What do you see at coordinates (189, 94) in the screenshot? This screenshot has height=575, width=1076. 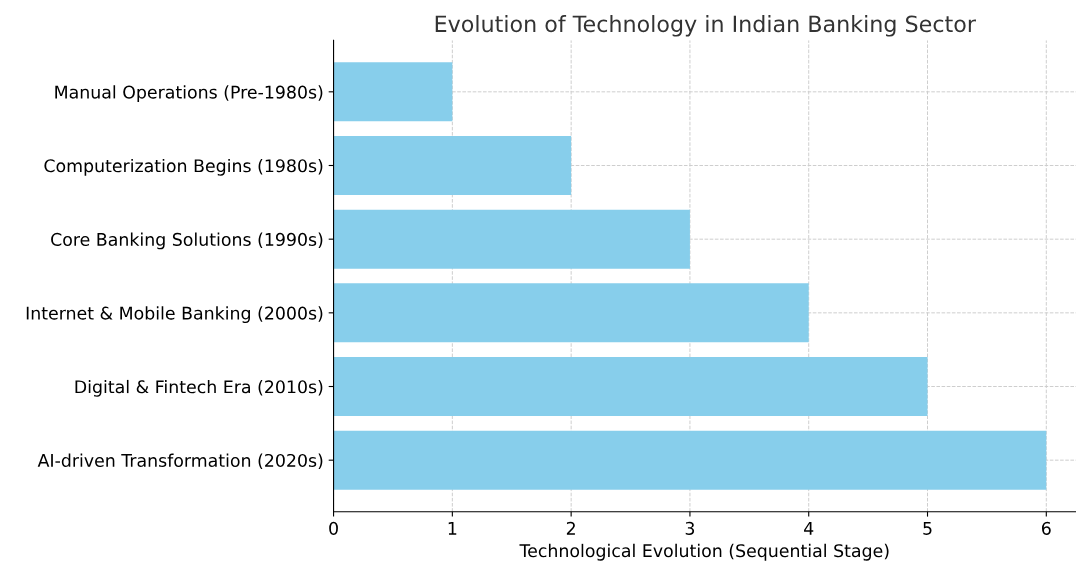 I see `y-tick-label: Manual Operations (Pre-1980s)` at bounding box center [189, 94].